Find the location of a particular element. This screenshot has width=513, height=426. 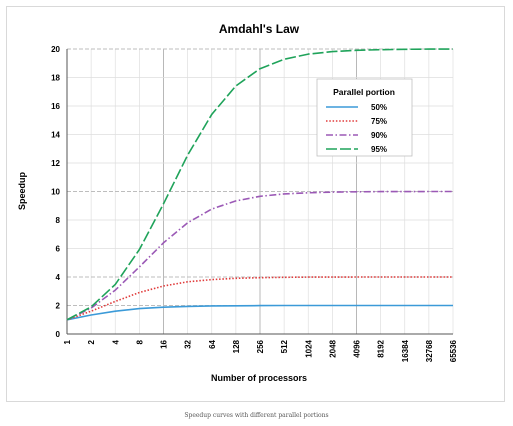

x-tick-label: 512 is located at coordinates (284, 346).